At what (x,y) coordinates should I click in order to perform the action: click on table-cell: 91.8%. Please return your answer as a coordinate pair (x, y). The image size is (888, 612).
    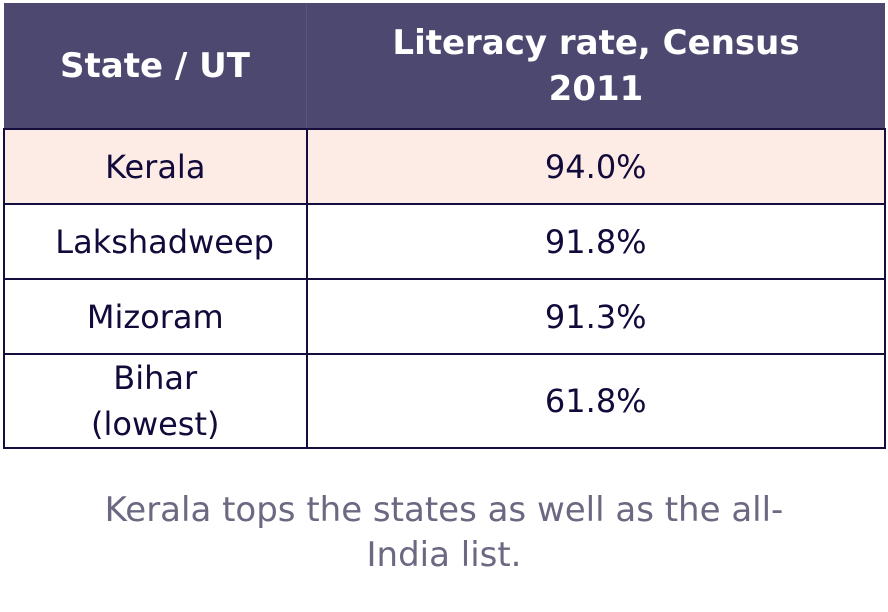
    Looking at the image, I should click on (595, 241).